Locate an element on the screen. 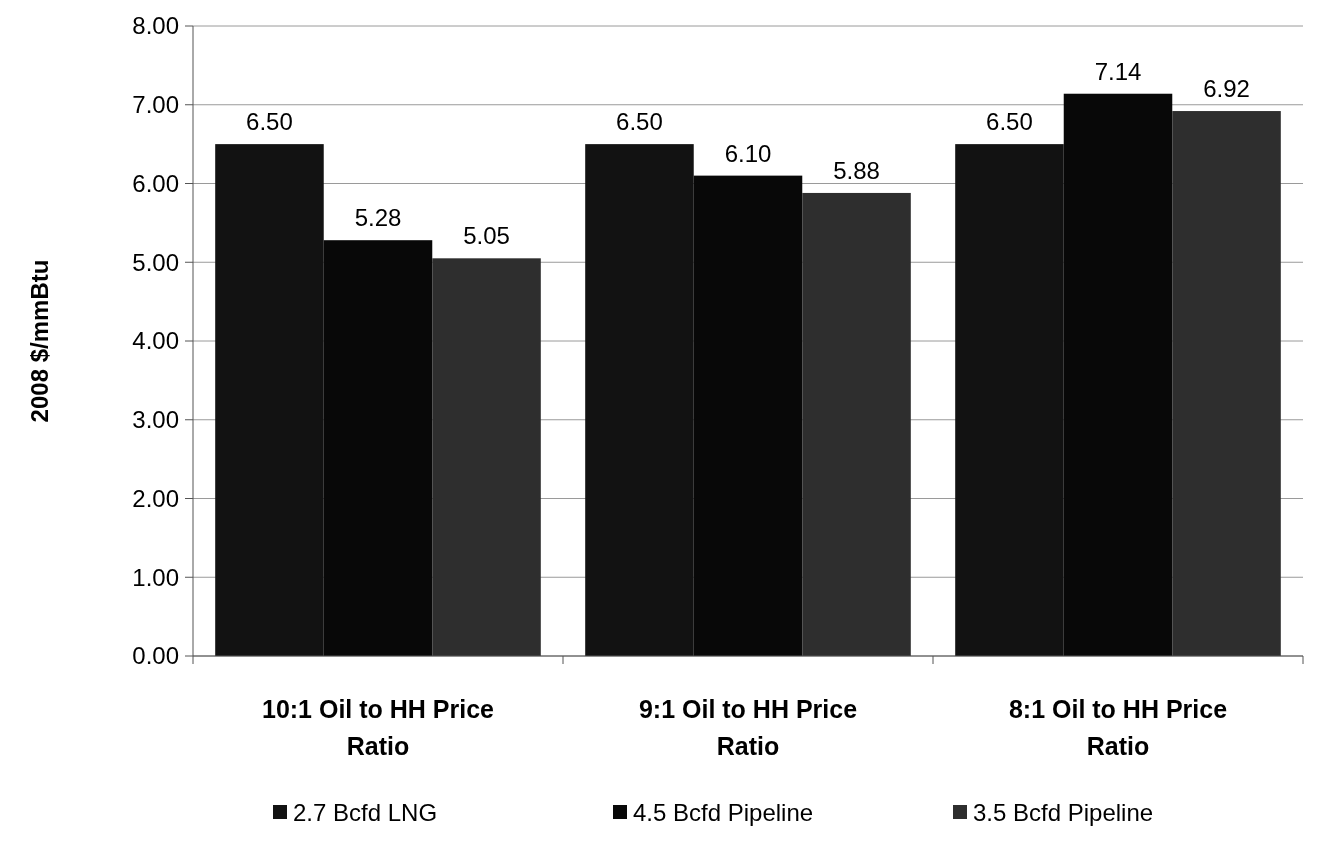 The height and width of the screenshot is (852, 1317). y-tick-label: 6.00 is located at coordinates (155, 183).